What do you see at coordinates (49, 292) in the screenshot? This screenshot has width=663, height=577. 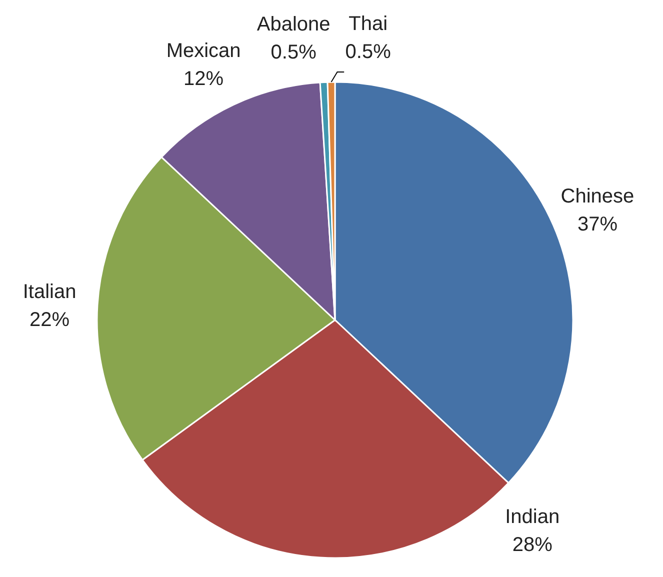 I see `slice-label: Italian` at bounding box center [49, 292].